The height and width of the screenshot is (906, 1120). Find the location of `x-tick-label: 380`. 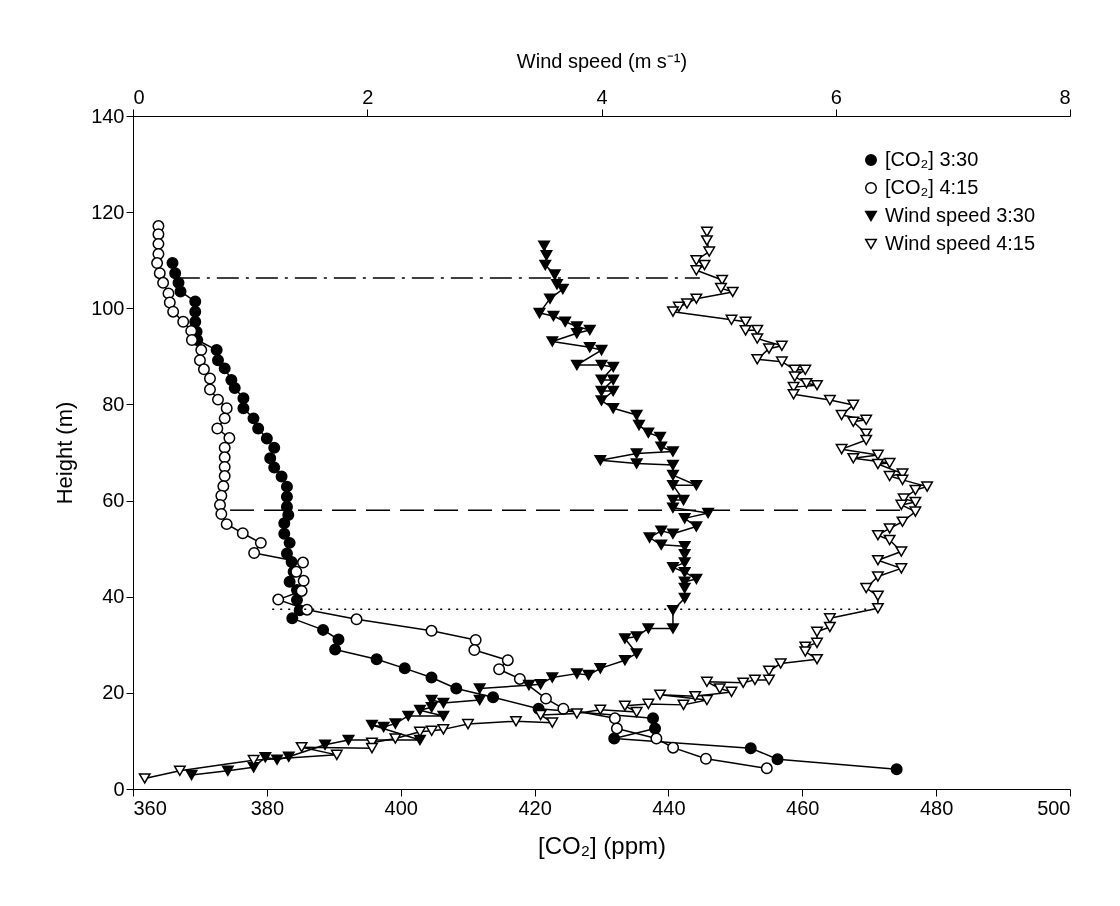

x-tick-label: 380 is located at coordinates (267, 807).